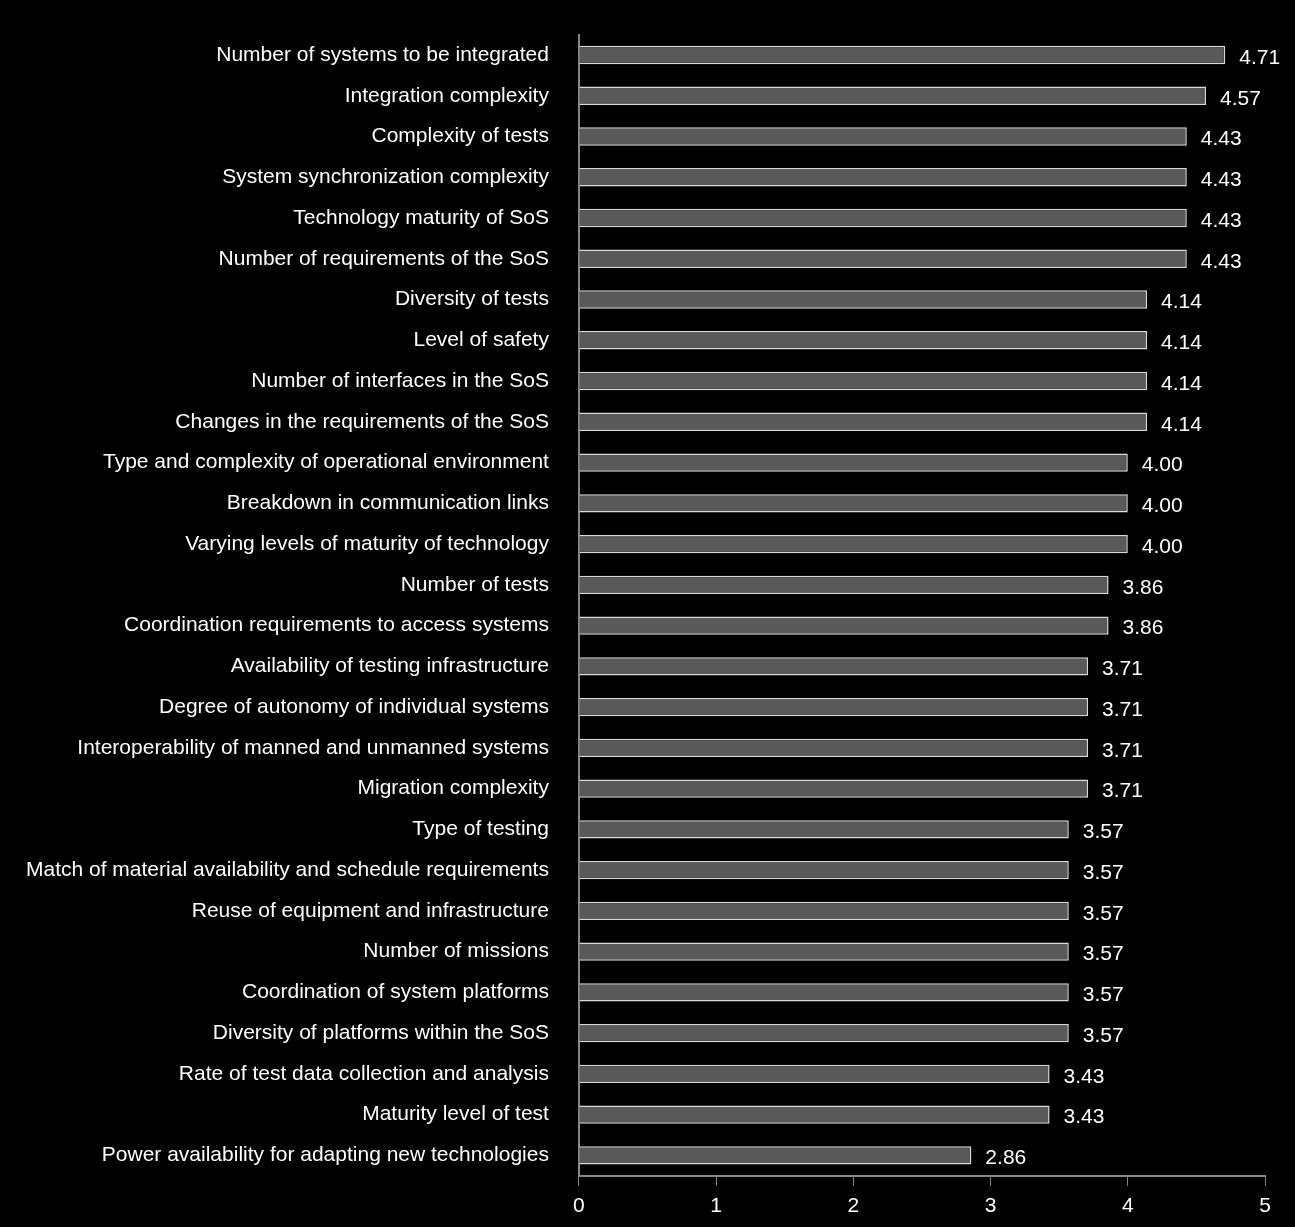  I want to click on y-tick-label: Varying levels of maturity of technology, so click(367, 542).